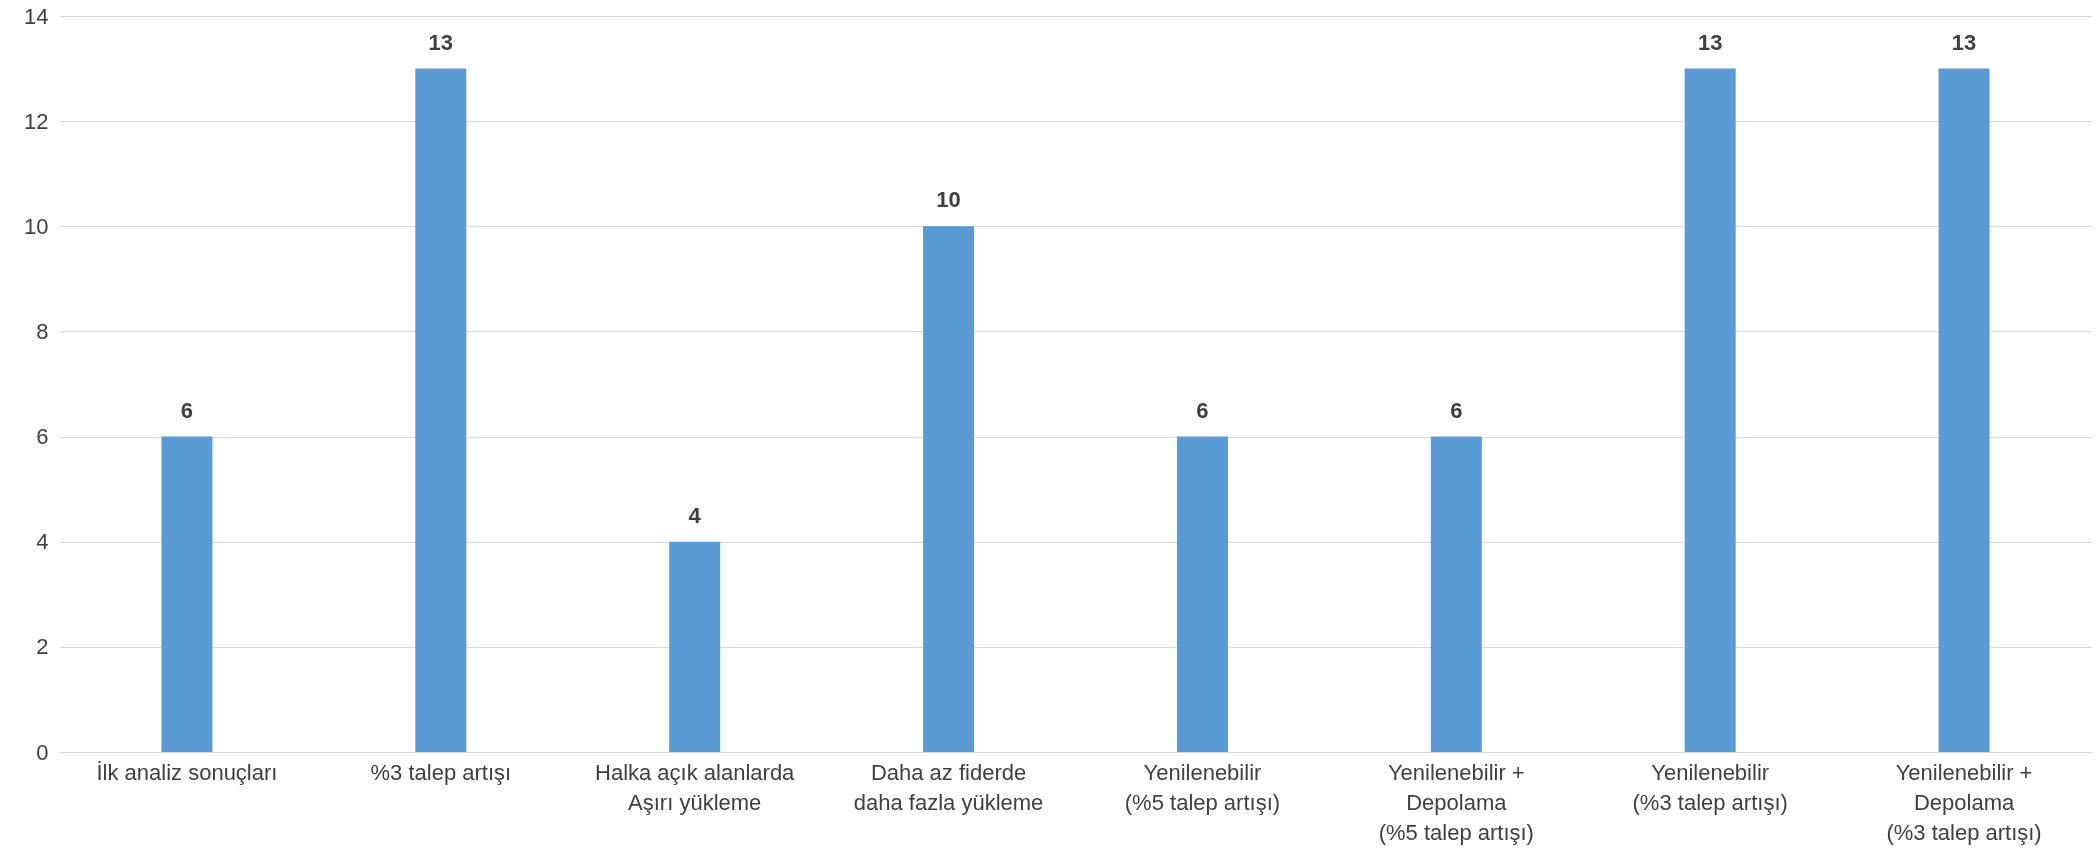 This screenshot has width=2096, height=848. What do you see at coordinates (1456, 802) in the screenshot?
I see `x-tick-label: Yenilenebilir + Depolama (%5 talep artışı)` at bounding box center [1456, 802].